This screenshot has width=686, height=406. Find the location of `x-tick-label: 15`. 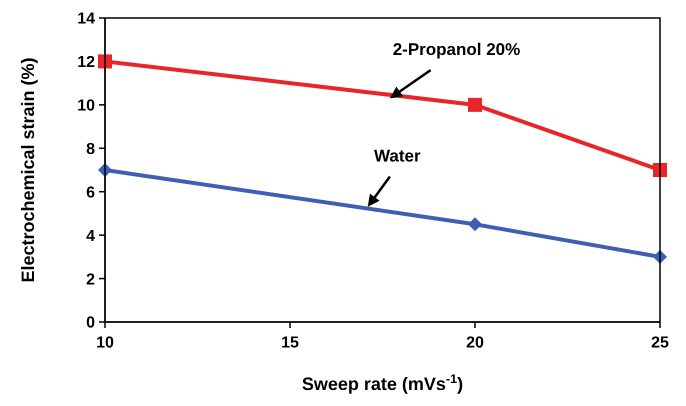

x-tick-label: 15 is located at coordinates (290, 343).